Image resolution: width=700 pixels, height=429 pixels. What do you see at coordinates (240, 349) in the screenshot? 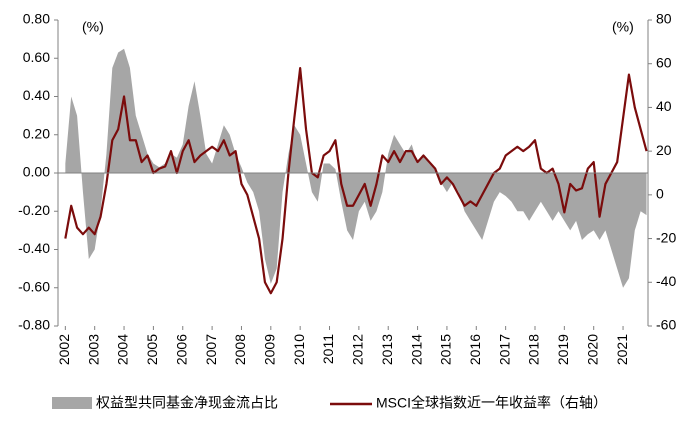
I see `x-tick-label: 2008` at bounding box center [240, 349].